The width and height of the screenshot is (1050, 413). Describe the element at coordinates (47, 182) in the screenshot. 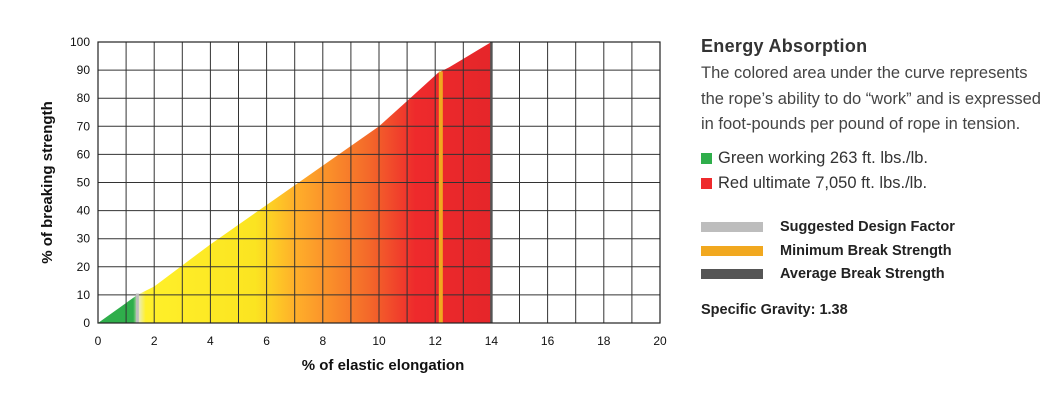

I see `y-axis-title: % of breaking strength` at that location.